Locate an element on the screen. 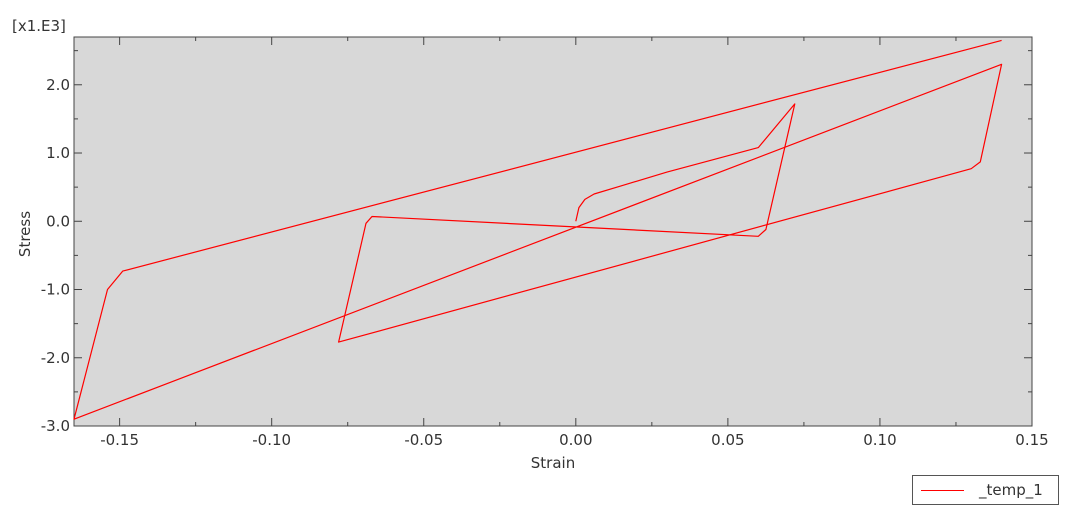 The width and height of the screenshot is (1072, 516). y-tick-label: -2.0 is located at coordinates (55, 358).